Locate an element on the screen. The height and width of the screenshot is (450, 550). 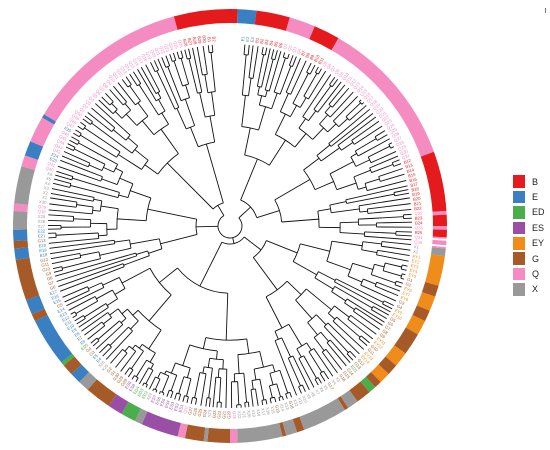
tip-label: G19 is located at coordinates (277, 409).